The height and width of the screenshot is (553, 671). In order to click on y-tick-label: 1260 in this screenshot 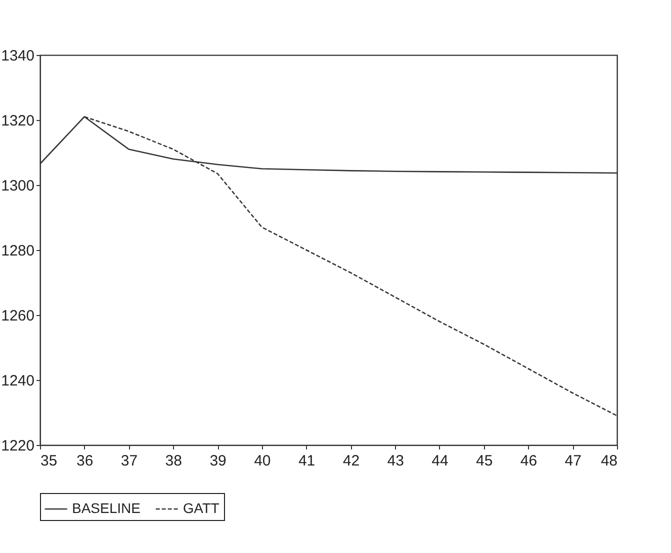, I will do `click(17, 316)`.